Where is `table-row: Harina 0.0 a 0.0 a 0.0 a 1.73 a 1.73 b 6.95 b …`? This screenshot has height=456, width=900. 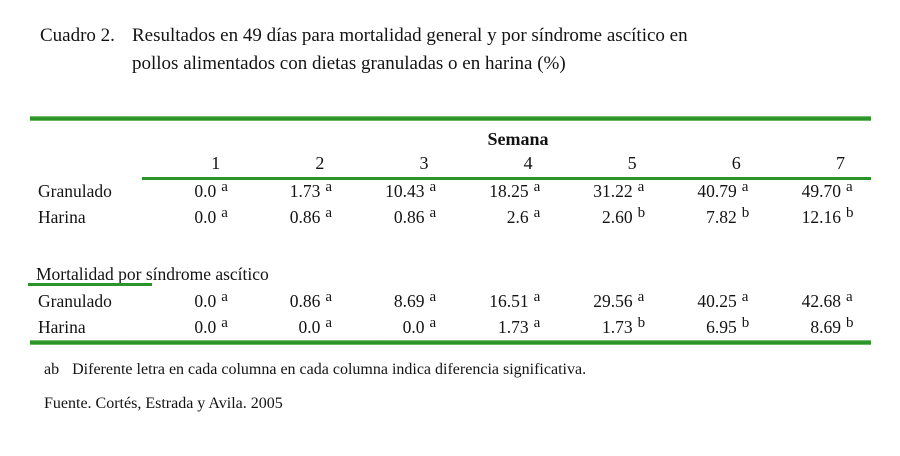
table-row: Harina 0.0 a 0.0 a 0.0 a 1.73 a 1.73 b 6.95 b … is located at coordinates (450, 327).